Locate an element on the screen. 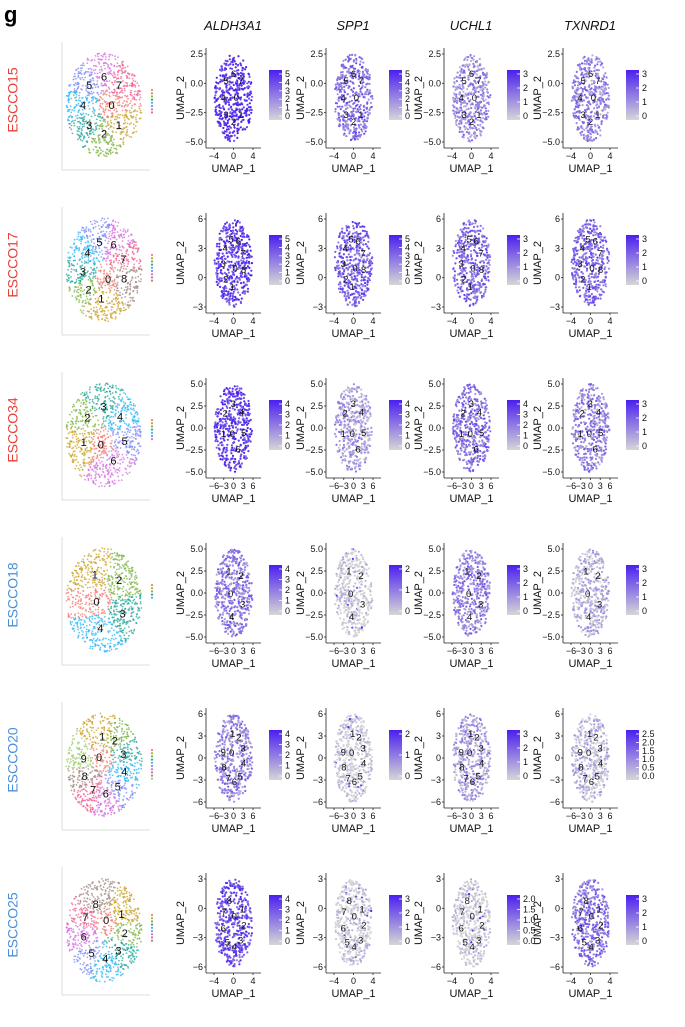  feature-cluster-label-0: 0 is located at coordinates (356, 98).